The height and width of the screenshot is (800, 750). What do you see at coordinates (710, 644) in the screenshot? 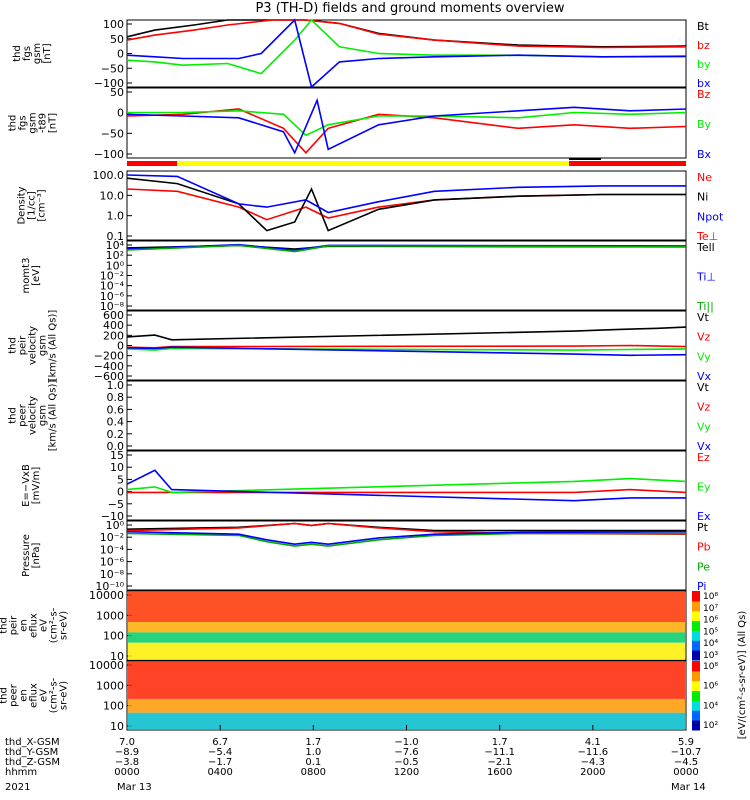
I see `colorbar-tick-label: 10⁴` at bounding box center [710, 644].